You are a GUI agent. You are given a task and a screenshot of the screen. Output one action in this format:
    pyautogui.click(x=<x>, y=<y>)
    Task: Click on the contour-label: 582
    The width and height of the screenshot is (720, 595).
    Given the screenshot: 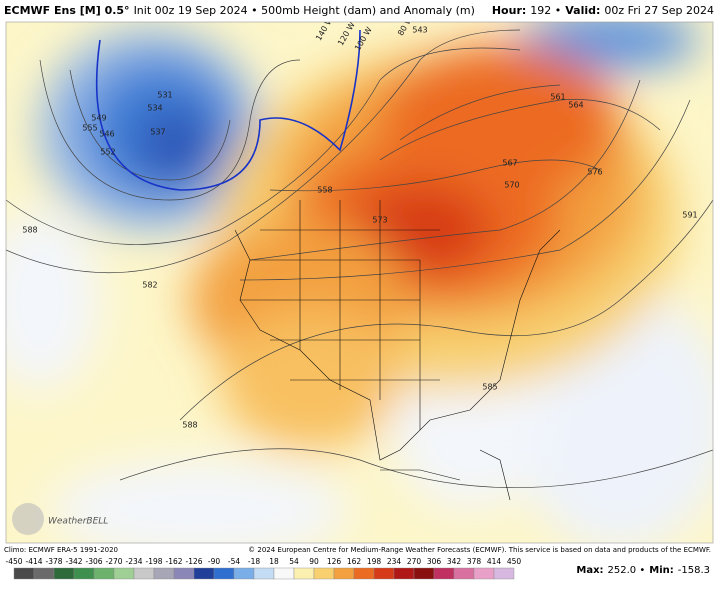 What is the action you would take?
    pyautogui.click(x=149, y=285)
    